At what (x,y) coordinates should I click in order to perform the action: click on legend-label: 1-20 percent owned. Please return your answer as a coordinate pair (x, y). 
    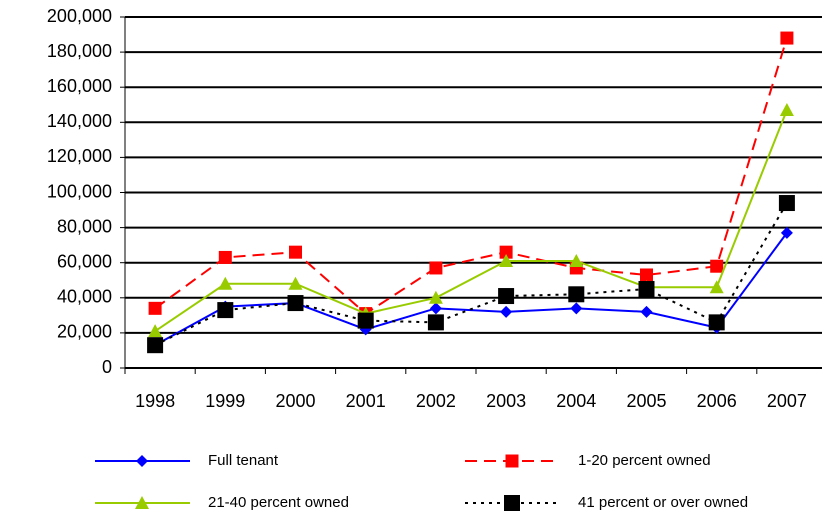
    Looking at the image, I should click on (644, 460).